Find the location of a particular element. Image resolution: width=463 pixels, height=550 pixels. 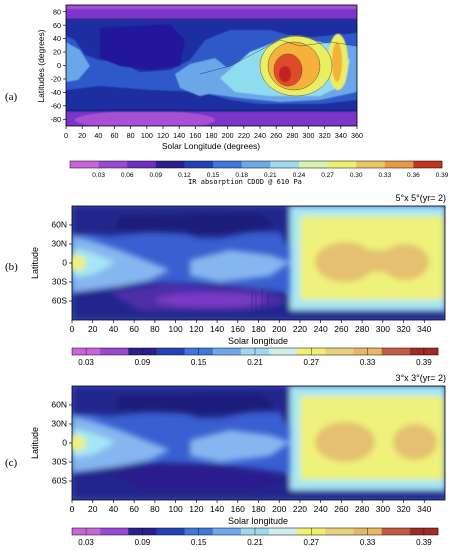

x-tick-label: 140 is located at coordinates (179, 135).